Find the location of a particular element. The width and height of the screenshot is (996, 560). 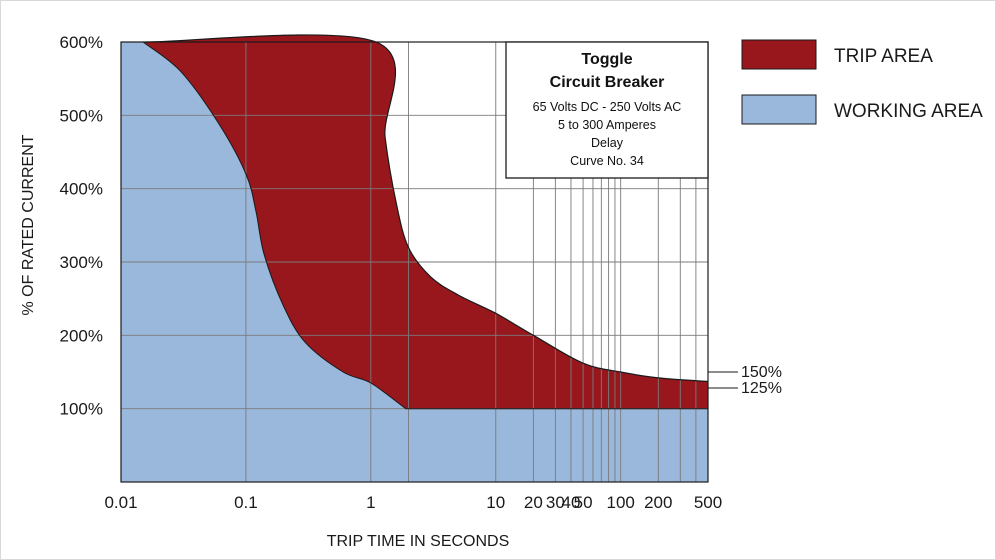

info-box-voltage: 65 Volts DC - 250 Volts AC is located at coordinates (607, 107).